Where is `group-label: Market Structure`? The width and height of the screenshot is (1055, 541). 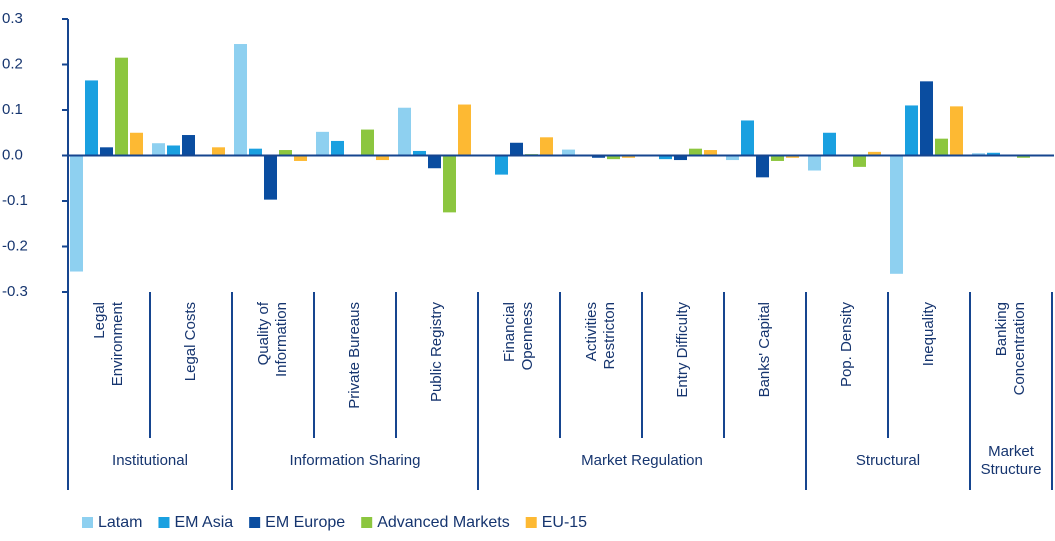 group-label: Market Structure is located at coordinates (1011, 460).